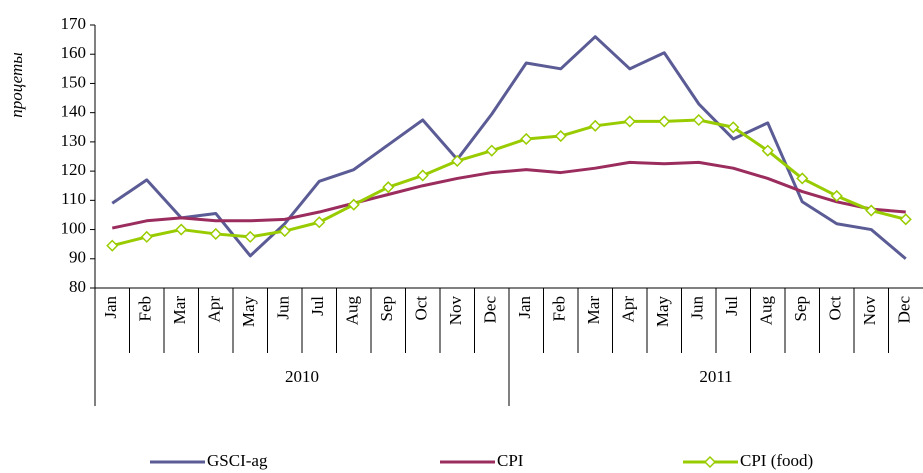 The width and height of the screenshot is (923, 473). What do you see at coordinates (776, 460) in the screenshot?
I see `legend-label: CPI (food)` at bounding box center [776, 460].